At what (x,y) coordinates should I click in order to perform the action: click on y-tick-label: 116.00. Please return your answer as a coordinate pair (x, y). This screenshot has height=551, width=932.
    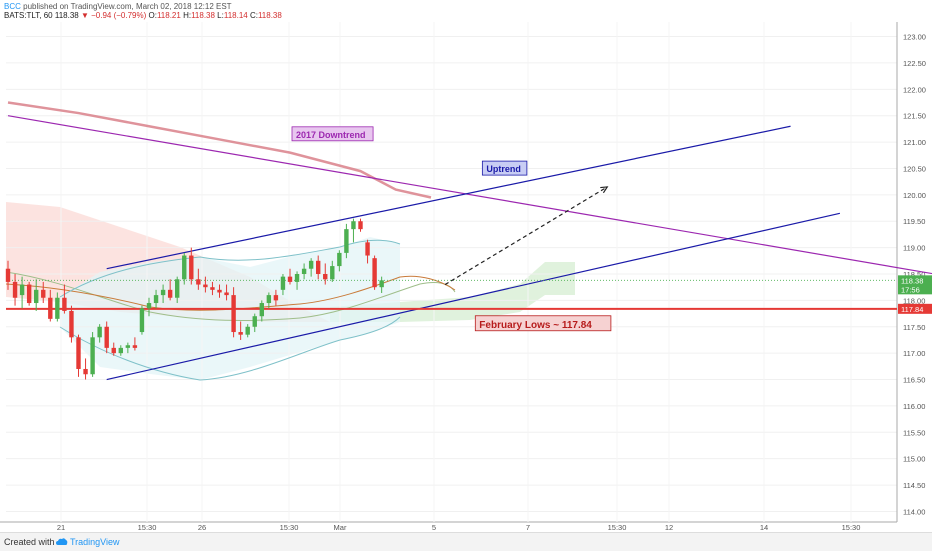
    Looking at the image, I should click on (914, 406).